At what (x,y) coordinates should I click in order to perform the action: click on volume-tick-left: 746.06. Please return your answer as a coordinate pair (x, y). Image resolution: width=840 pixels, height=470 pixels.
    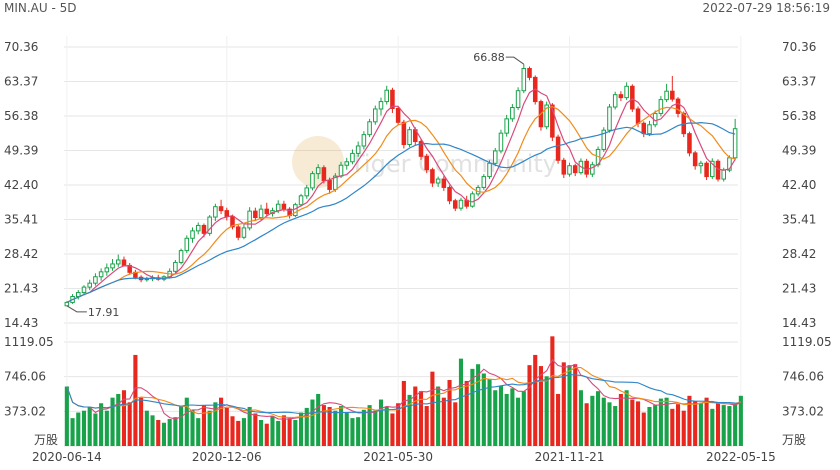
    Looking at the image, I should click on (25, 377).